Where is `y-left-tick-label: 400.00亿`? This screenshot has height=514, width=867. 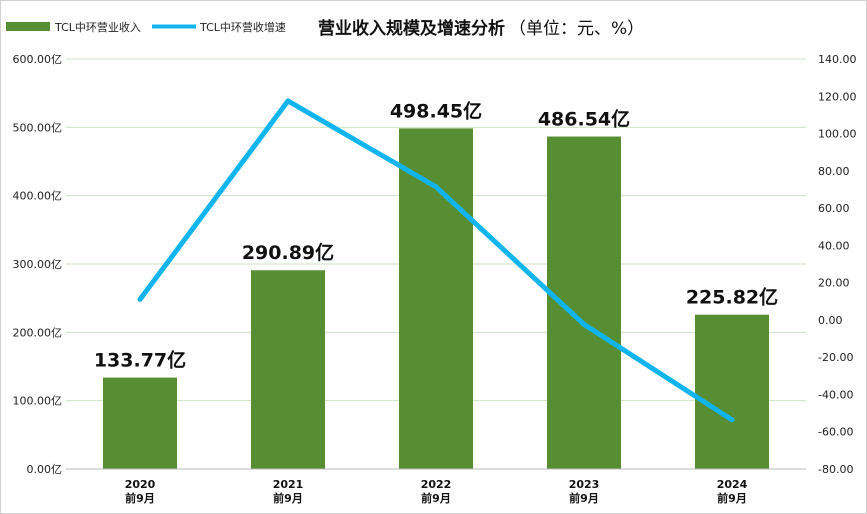 y-left-tick-label: 400.00亿 is located at coordinates (38, 196).